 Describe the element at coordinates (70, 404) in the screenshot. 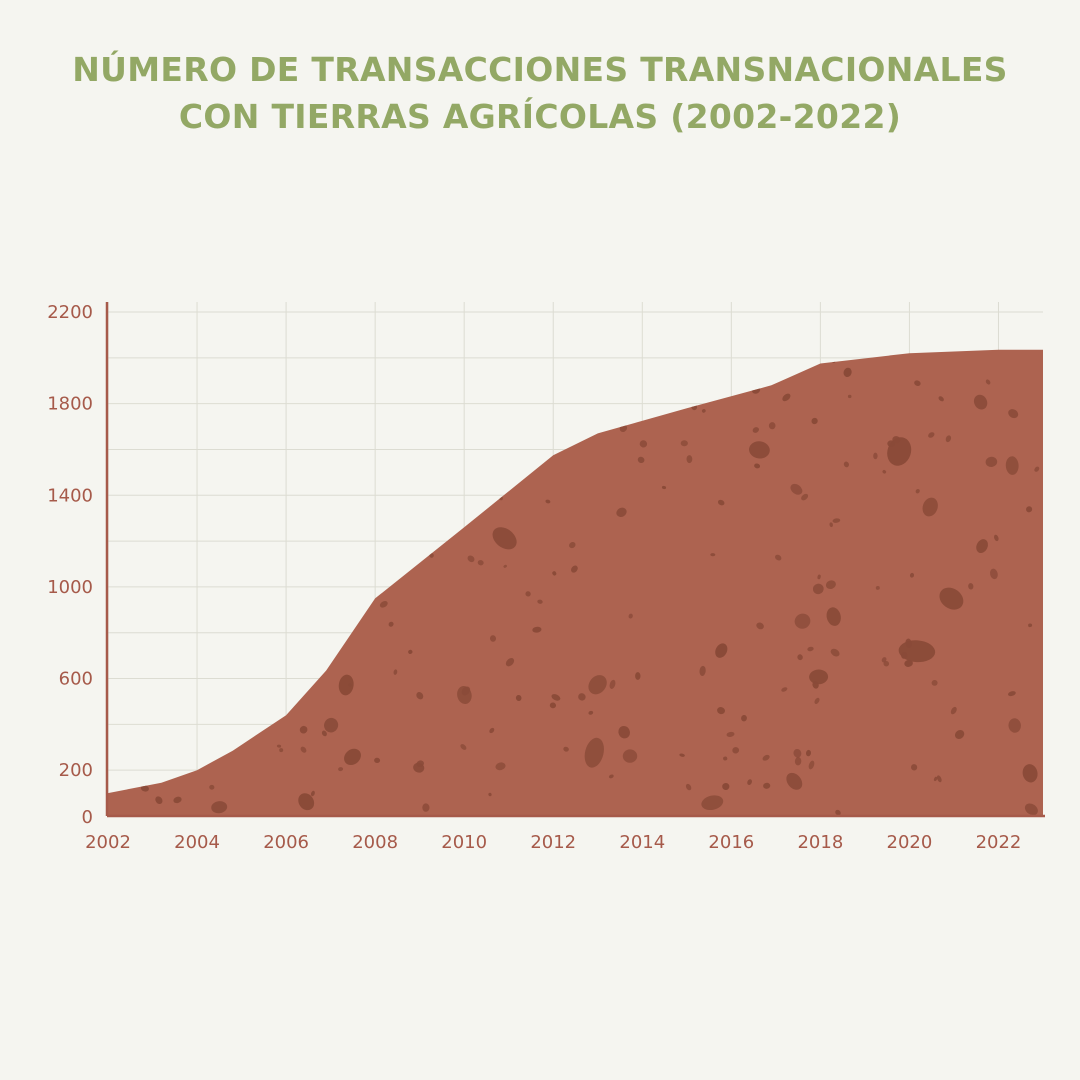

I see `y-tick-label-1800: 1800` at that location.